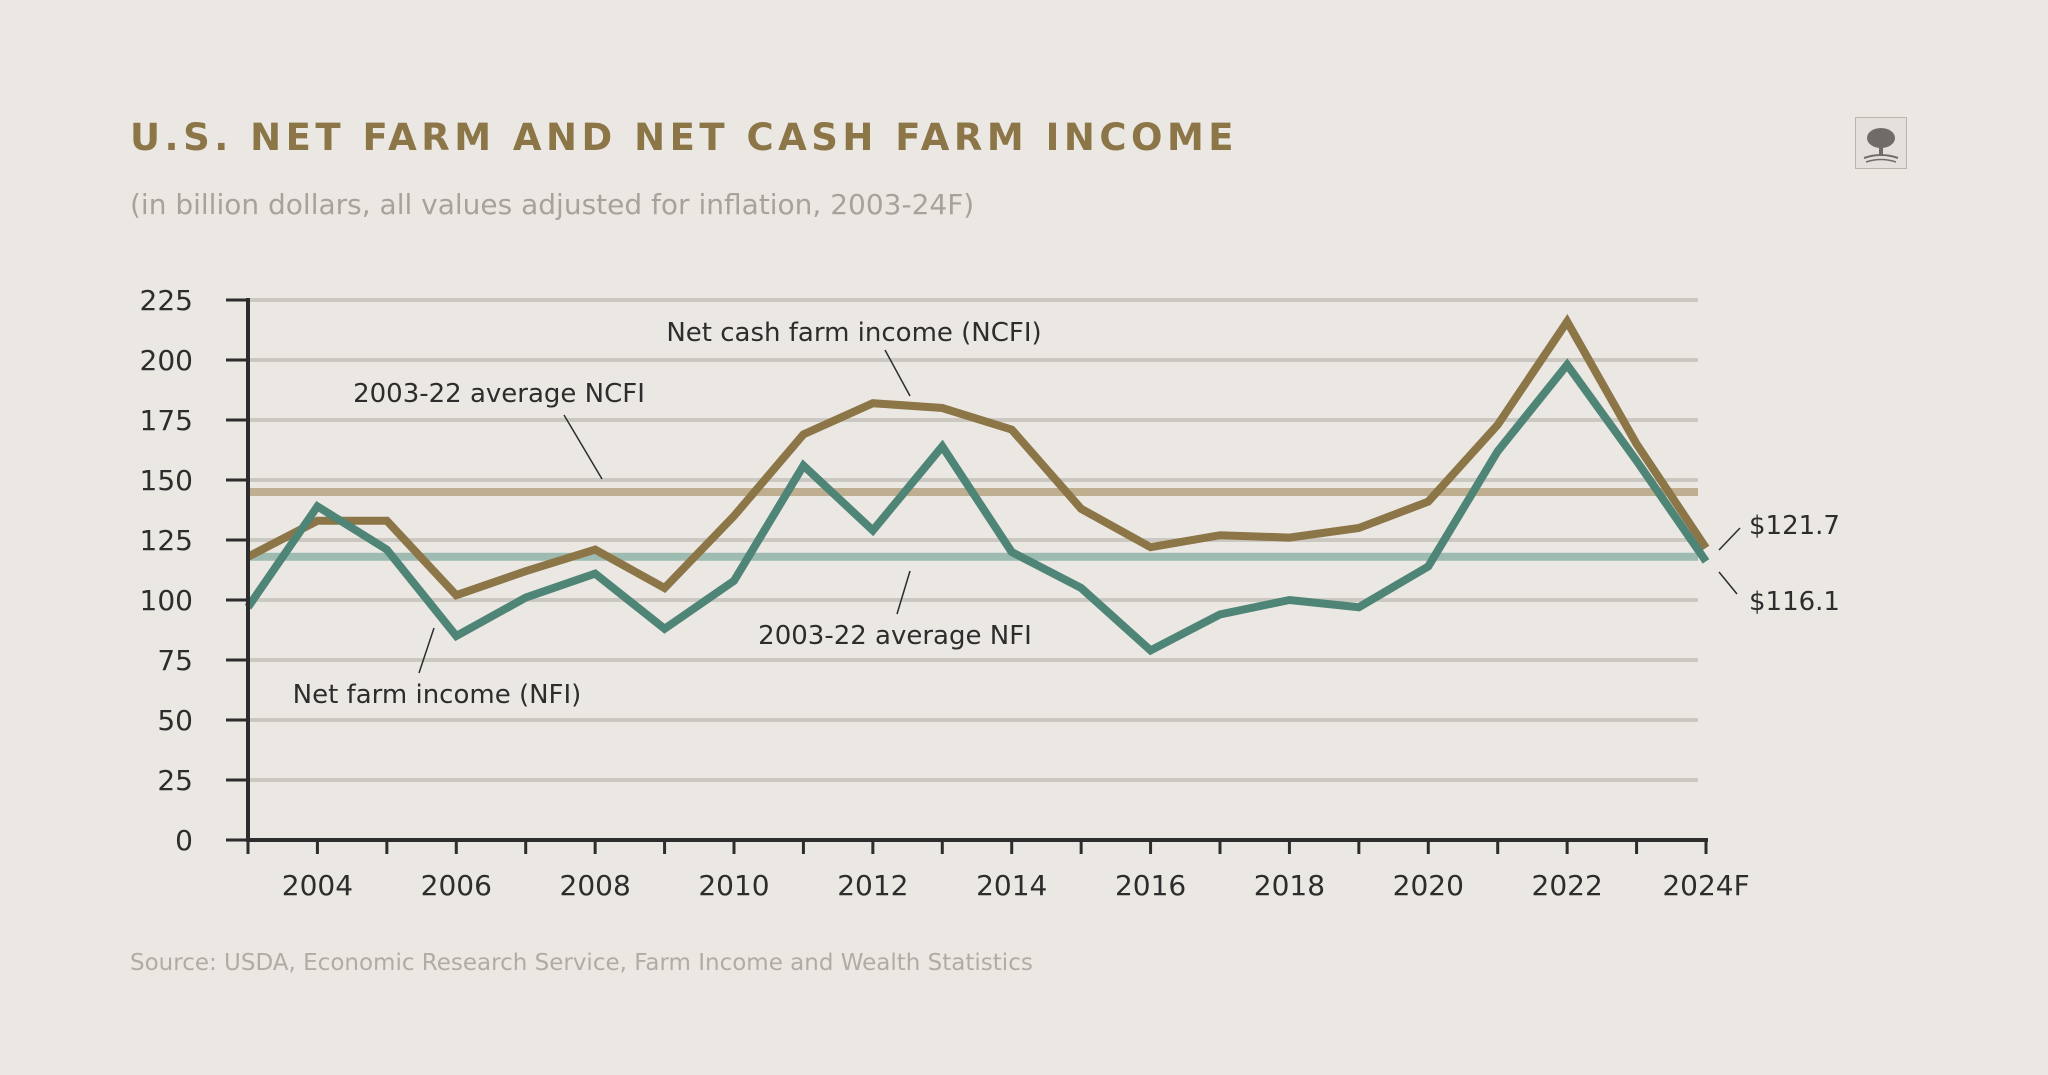 The width and height of the screenshot is (2048, 1075). What do you see at coordinates (426, 650) in the screenshot?
I see `leader-line-nfi` at bounding box center [426, 650].